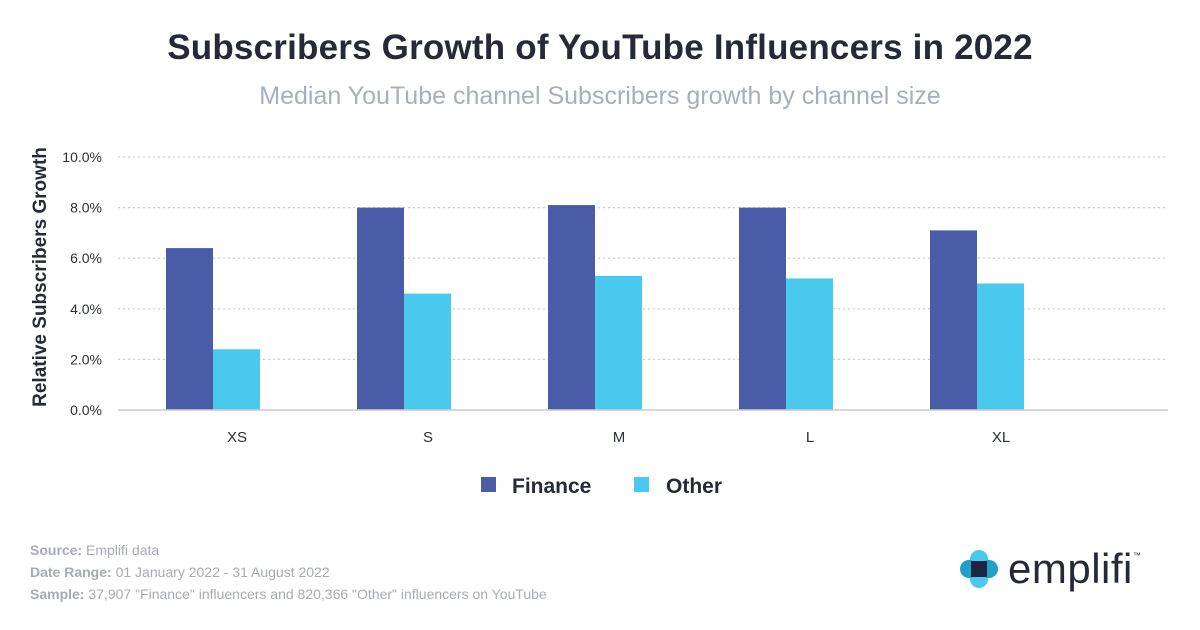 The width and height of the screenshot is (1200, 630). What do you see at coordinates (488, 484) in the screenshot?
I see `legend-swatch-finance` at bounding box center [488, 484].